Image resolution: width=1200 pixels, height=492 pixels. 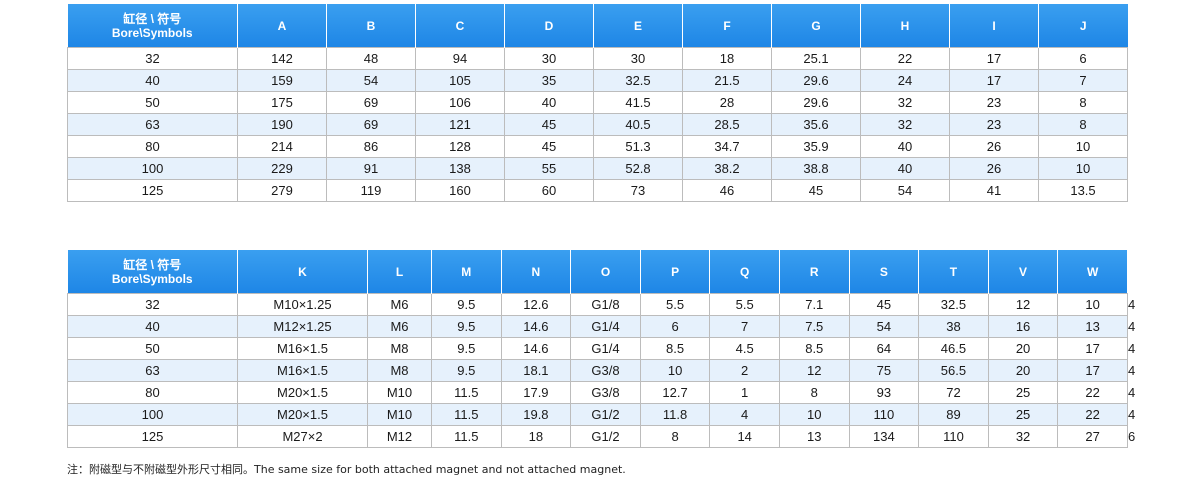 I want to click on table-row: 125 279 119 160 60 73 46 45 54 41 13.5, so click(x=597, y=190).